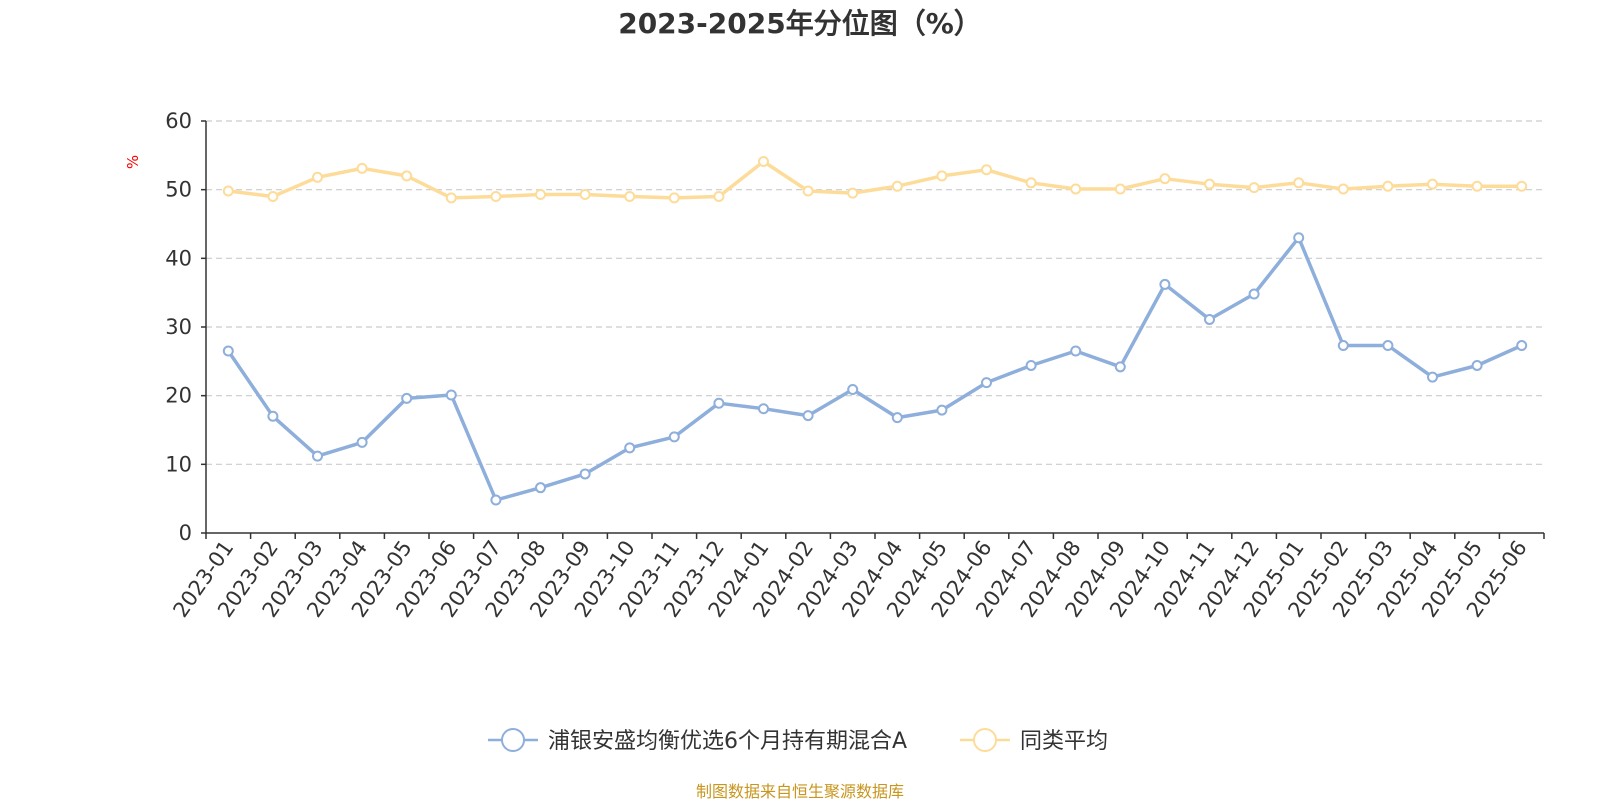  What do you see at coordinates (178, 396) in the screenshot?
I see `y-tick-label: 20` at bounding box center [178, 396].